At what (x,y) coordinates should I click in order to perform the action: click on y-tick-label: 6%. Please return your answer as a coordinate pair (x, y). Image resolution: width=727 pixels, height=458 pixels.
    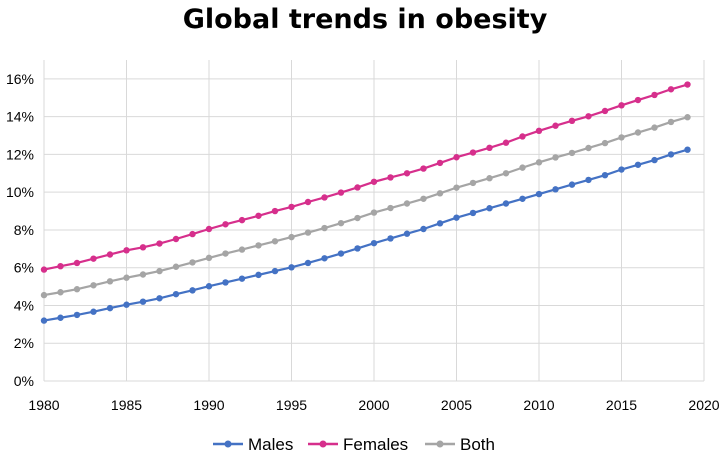
    Looking at the image, I should click on (24, 268).